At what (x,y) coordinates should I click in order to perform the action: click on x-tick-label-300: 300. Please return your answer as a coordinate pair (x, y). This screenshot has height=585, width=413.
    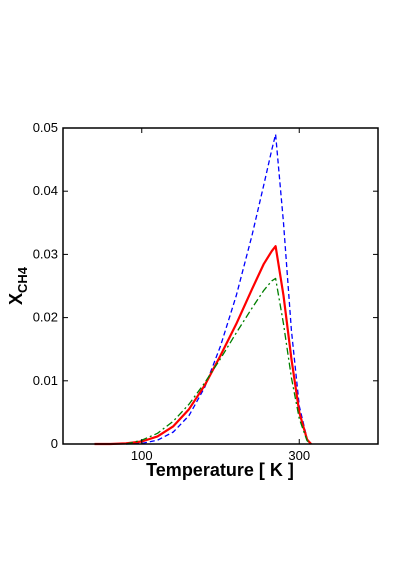
    Looking at the image, I should click on (299, 455).